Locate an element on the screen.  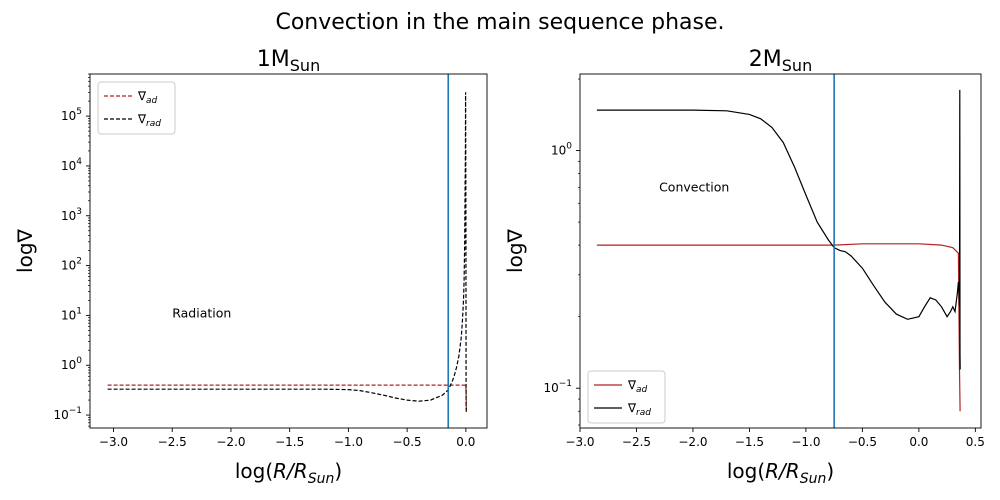
y-tick-label: 10³ is located at coordinates (71, 215).